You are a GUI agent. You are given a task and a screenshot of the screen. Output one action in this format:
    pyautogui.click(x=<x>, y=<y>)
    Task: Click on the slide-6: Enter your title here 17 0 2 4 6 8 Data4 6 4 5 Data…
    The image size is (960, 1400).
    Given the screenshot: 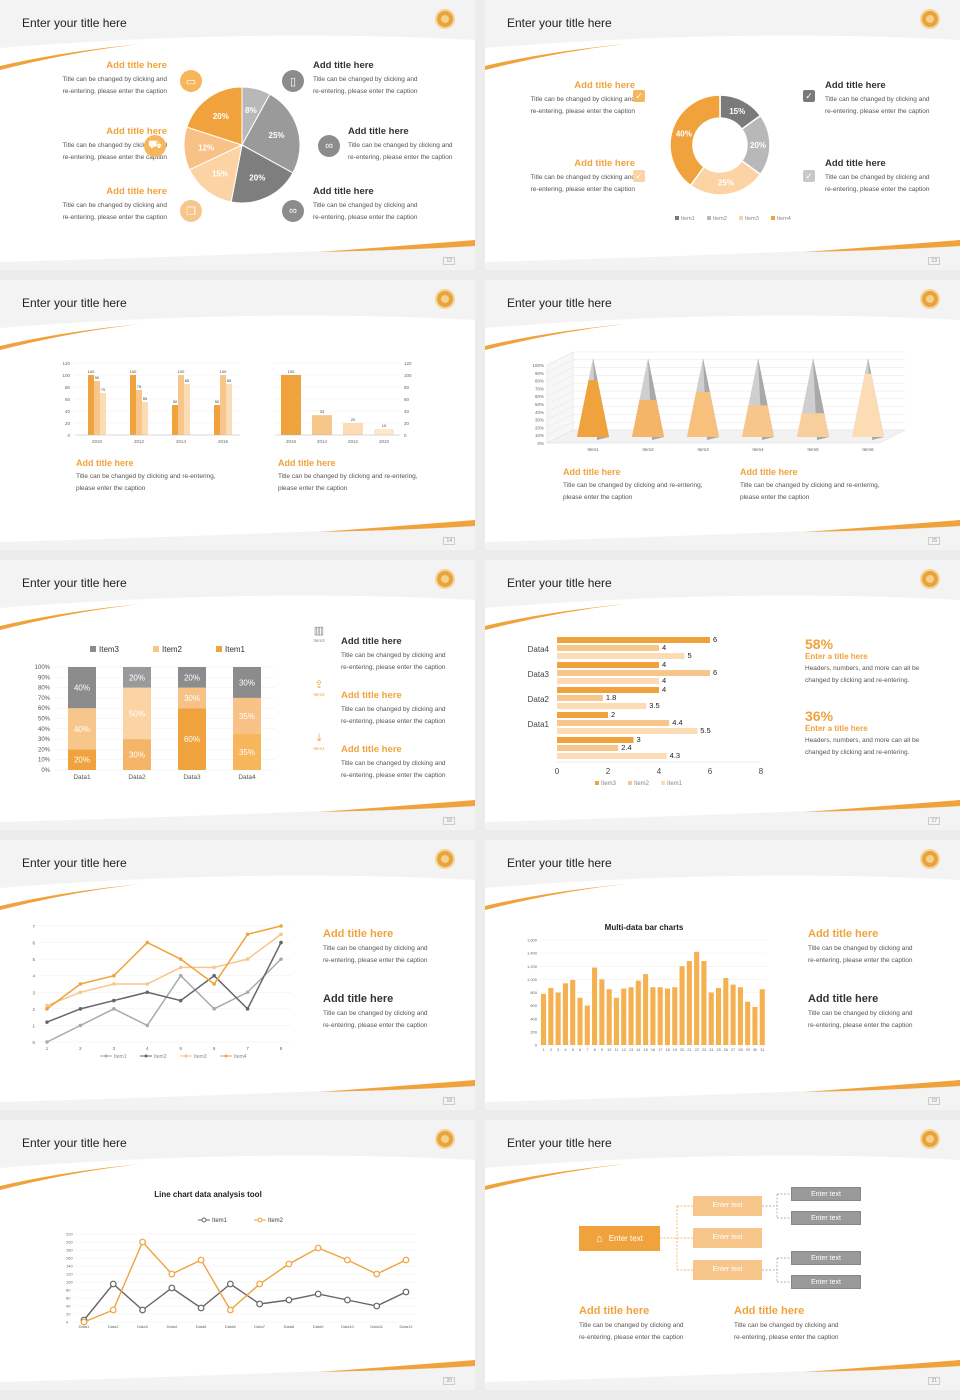 What is the action you would take?
    pyautogui.click(x=722, y=695)
    